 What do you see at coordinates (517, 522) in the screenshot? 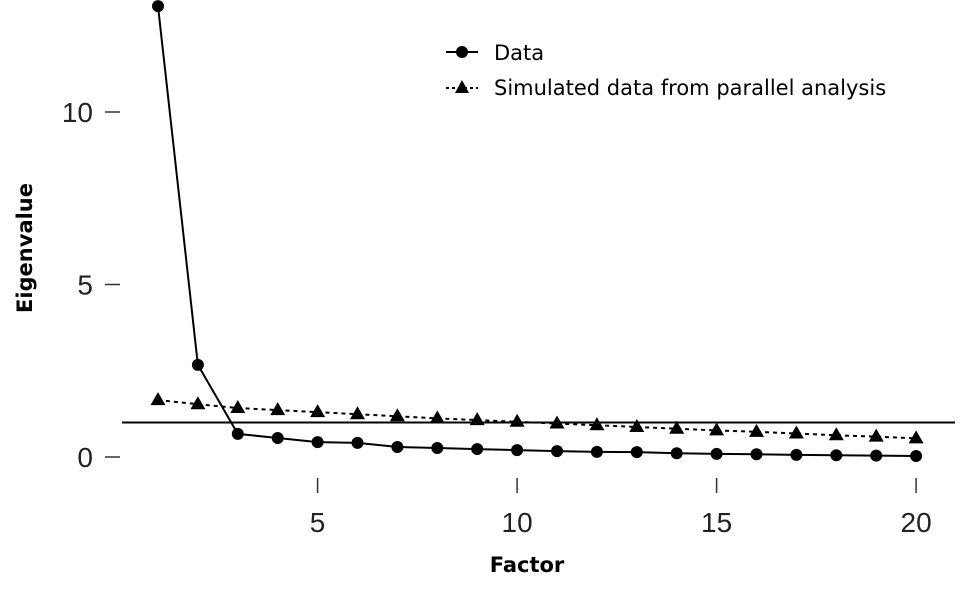
I see `x-tick-label: 10` at bounding box center [517, 522].